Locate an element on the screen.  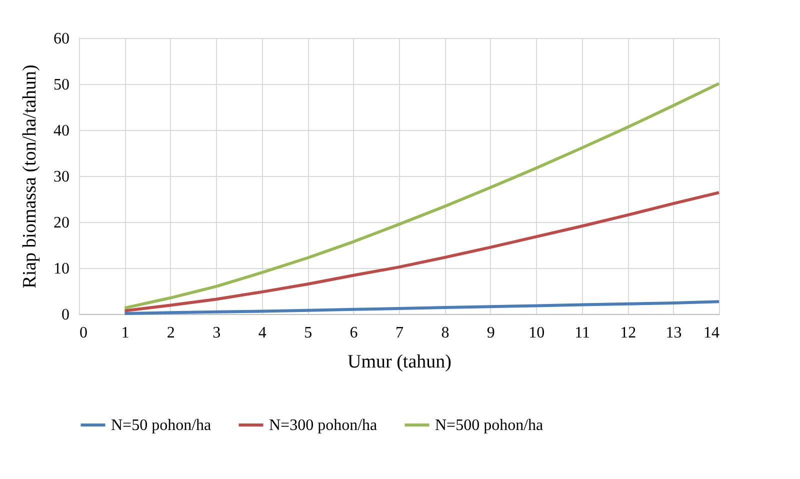
x-axis-title: Umur (tahun) is located at coordinates (400, 362).